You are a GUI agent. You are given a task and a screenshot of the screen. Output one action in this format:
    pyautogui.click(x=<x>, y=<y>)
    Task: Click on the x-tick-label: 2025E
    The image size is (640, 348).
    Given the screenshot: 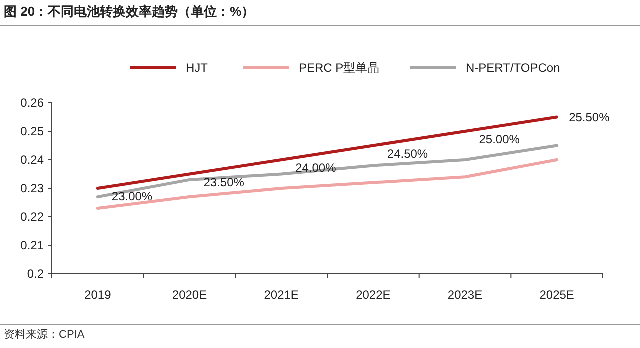 What is the action you would take?
    pyautogui.click(x=557, y=295)
    